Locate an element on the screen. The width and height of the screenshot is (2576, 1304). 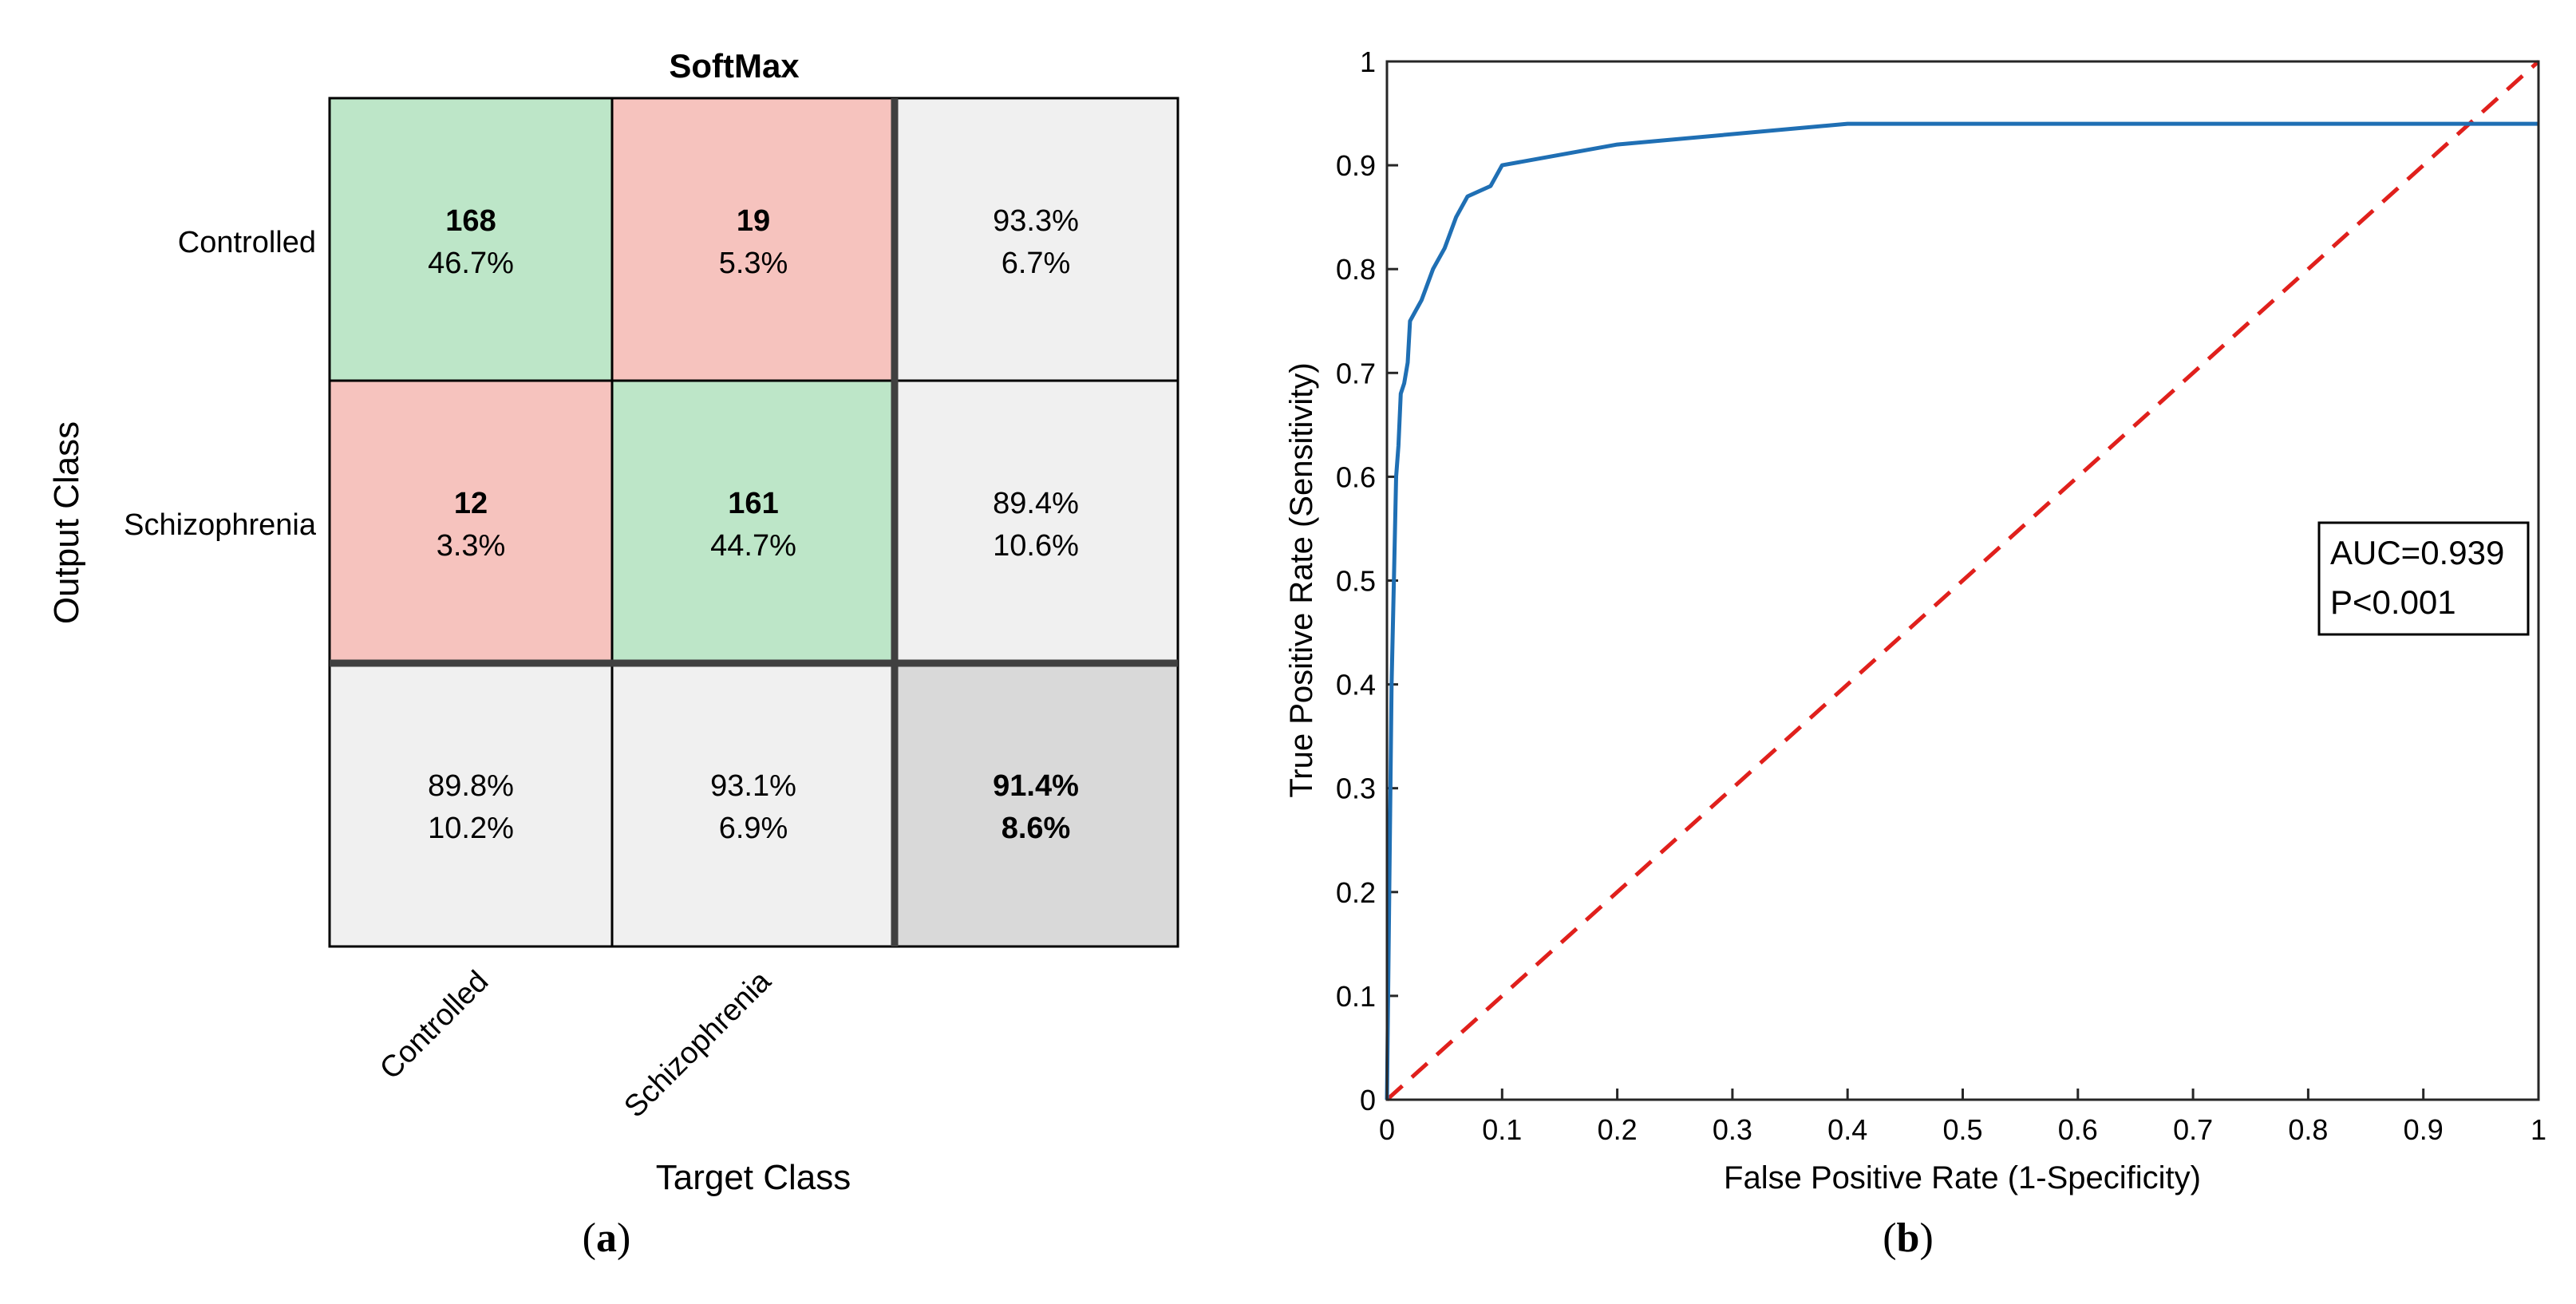
roc-x-tick-label: 0.2 is located at coordinates (1618, 1129).